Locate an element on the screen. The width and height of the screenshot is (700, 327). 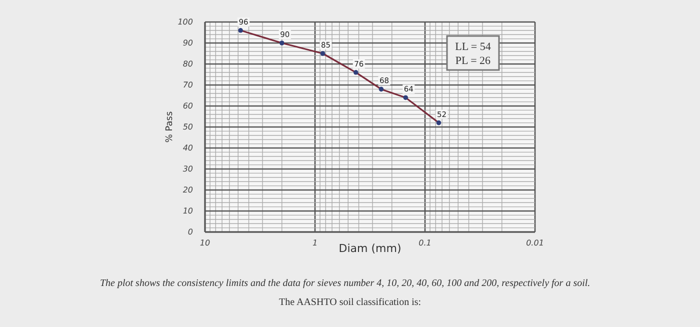
y-tick-label: 30 is located at coordinates (187, 169).